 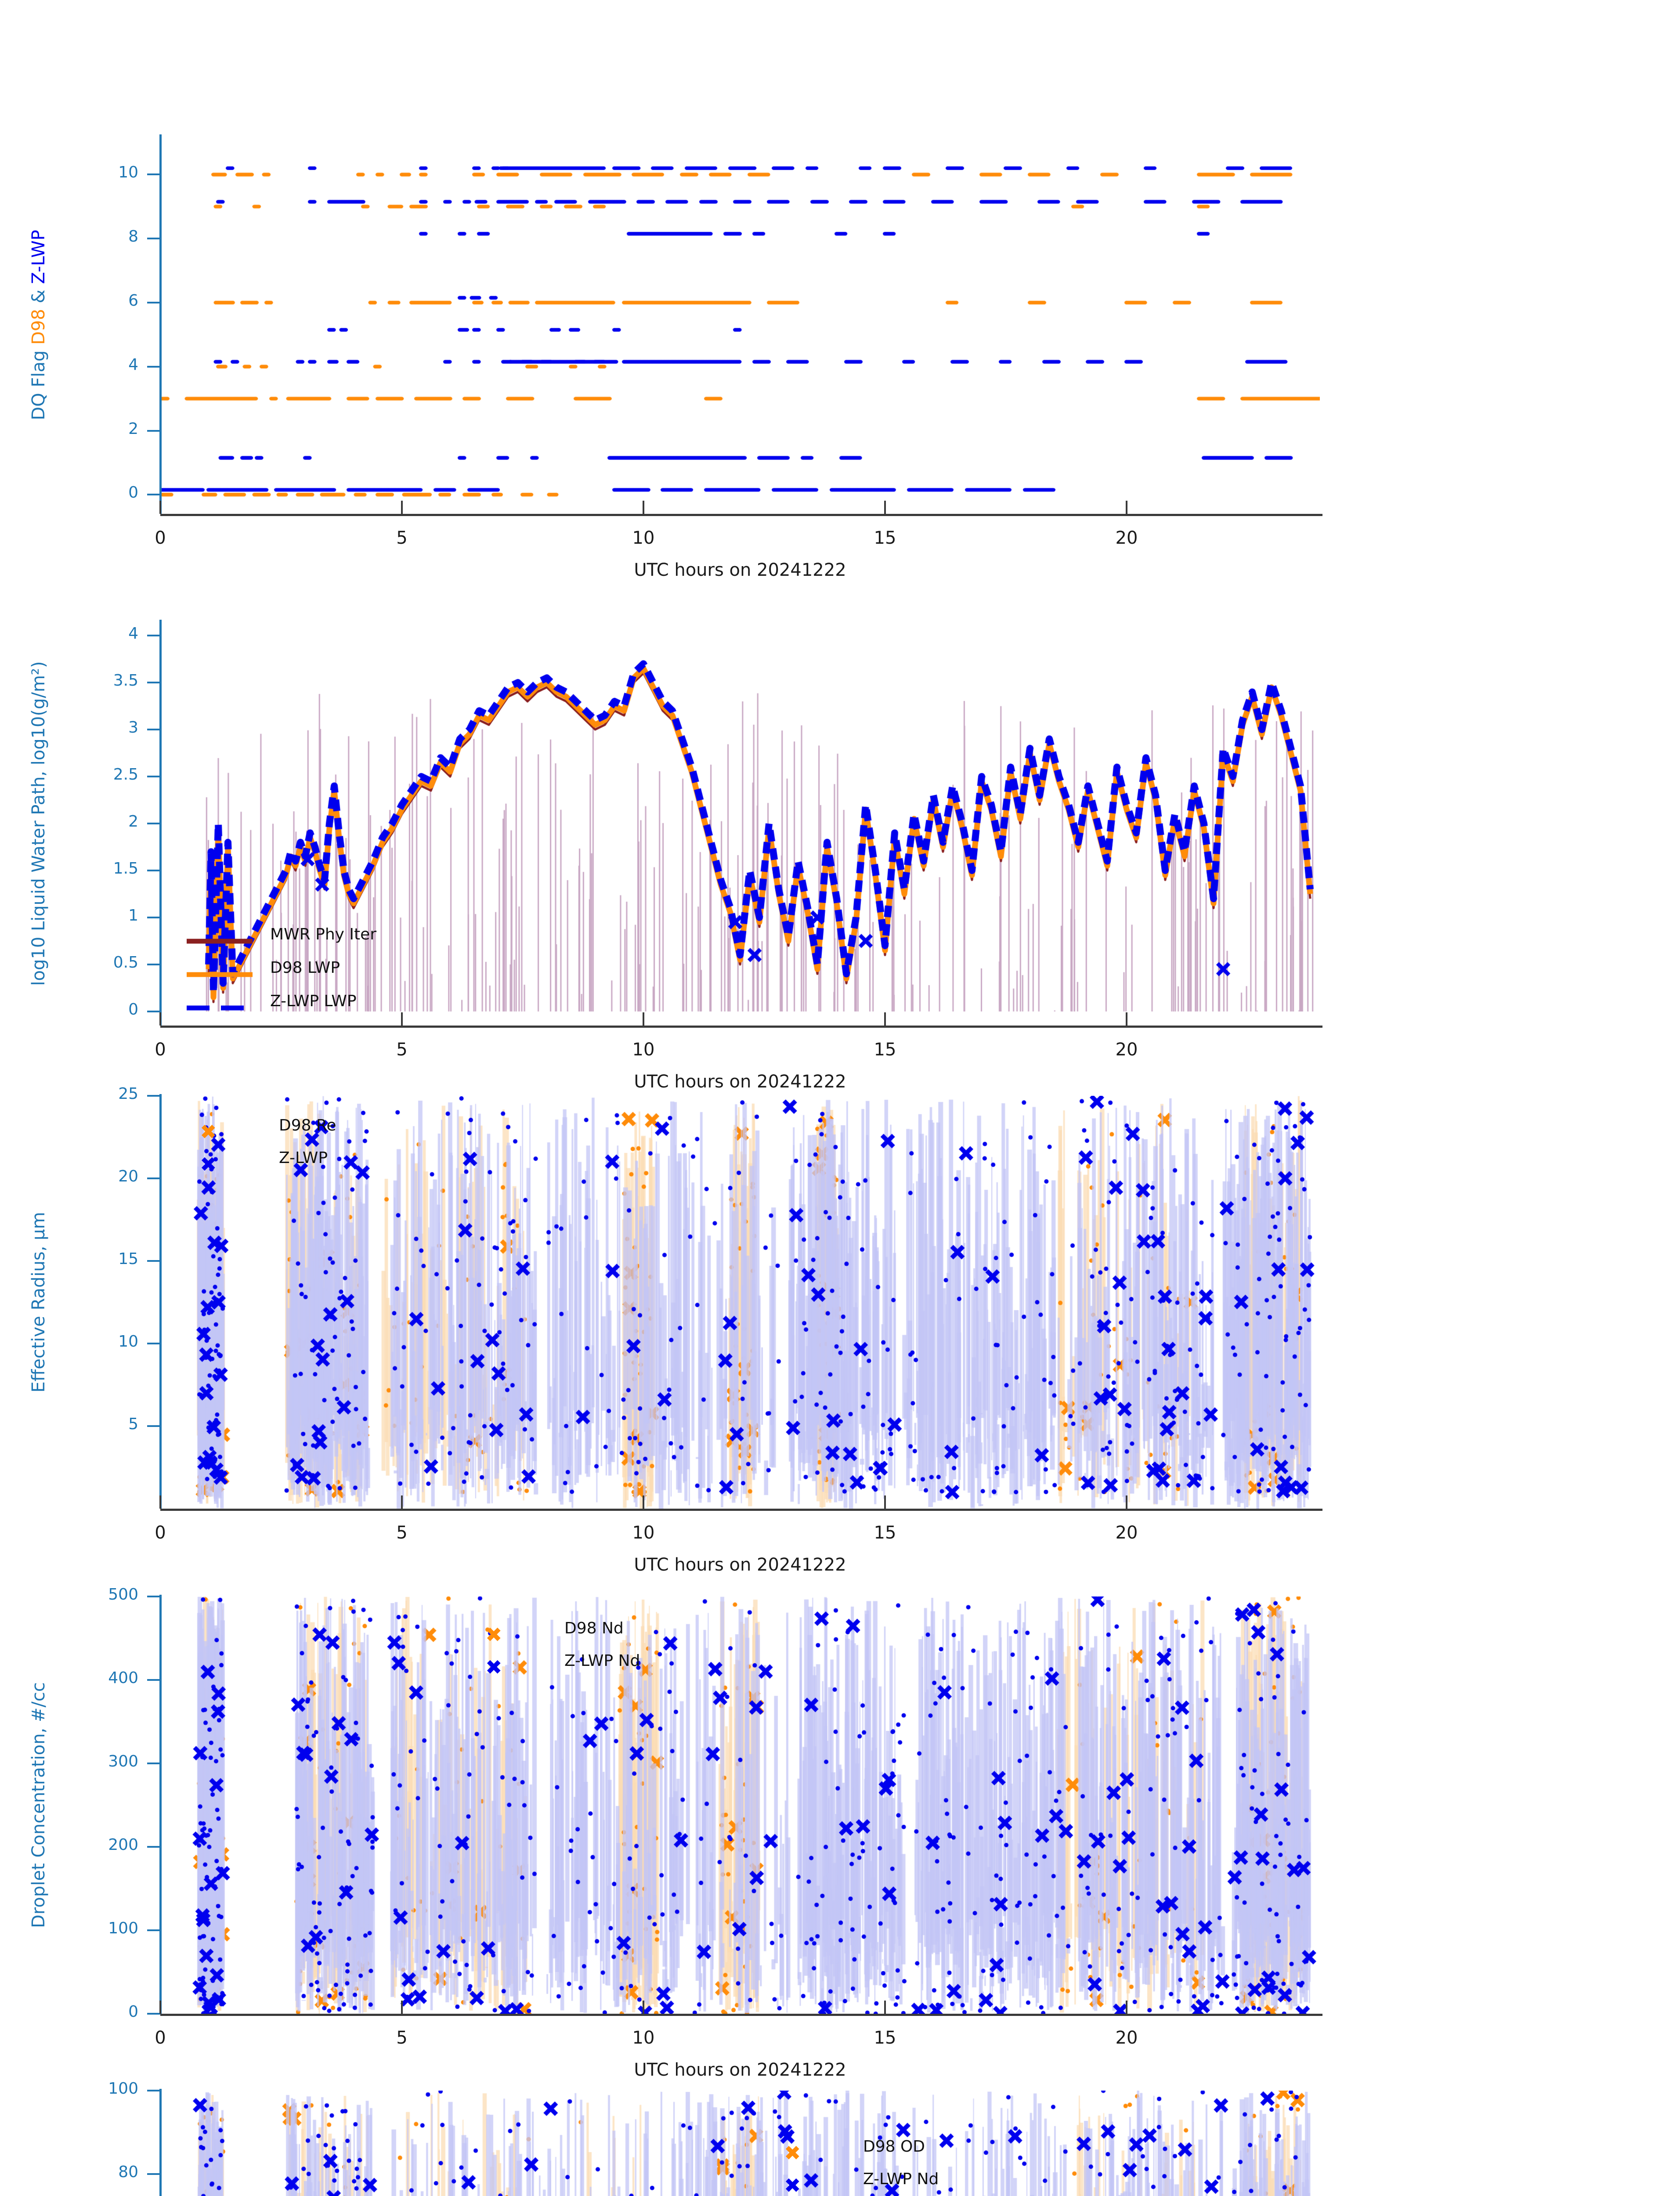 I want to click on y-tick-label: 20, so click(x=128, y=1176).